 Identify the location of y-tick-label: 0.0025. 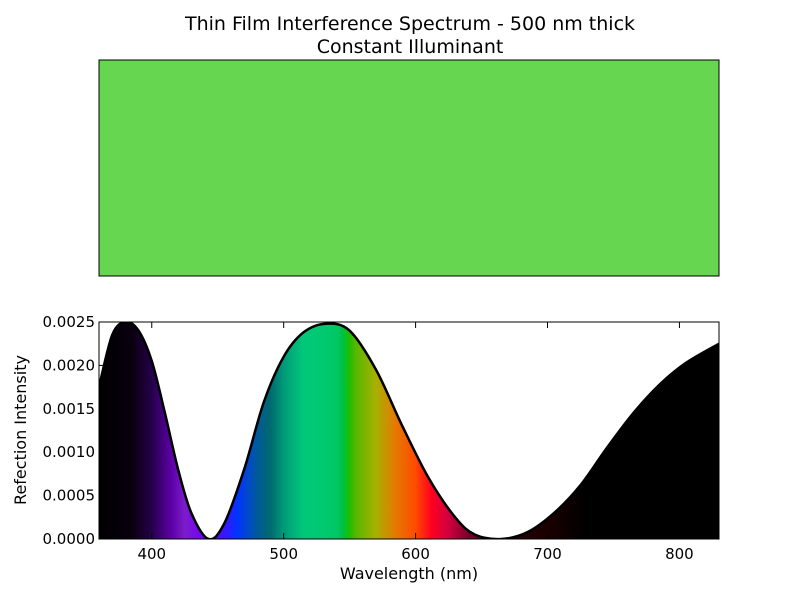
(69, 322).